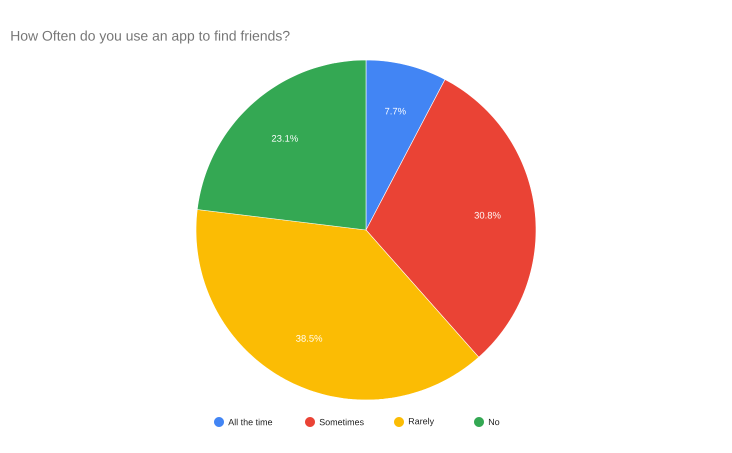  What do you see at coordinates (285, 138) in the screenshot?
I see `data-label: 23.1%` at bounding box center [285, 138].